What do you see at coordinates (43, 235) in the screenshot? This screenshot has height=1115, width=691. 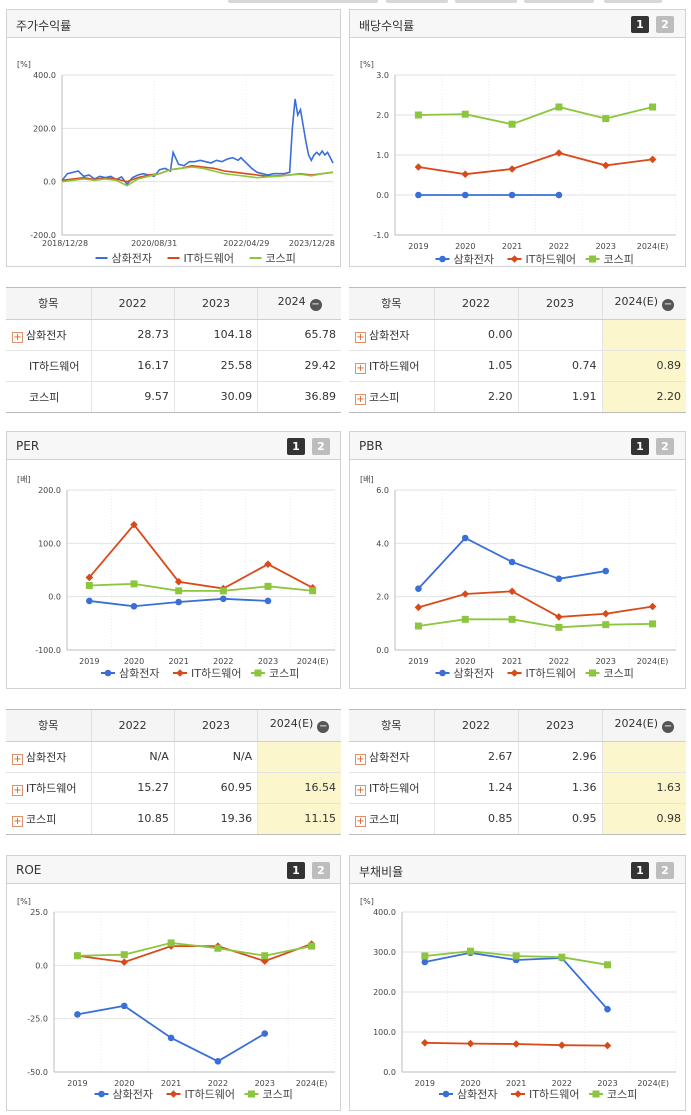 I see `y-tick-label: -200.0` at bounding box center [43, 235].